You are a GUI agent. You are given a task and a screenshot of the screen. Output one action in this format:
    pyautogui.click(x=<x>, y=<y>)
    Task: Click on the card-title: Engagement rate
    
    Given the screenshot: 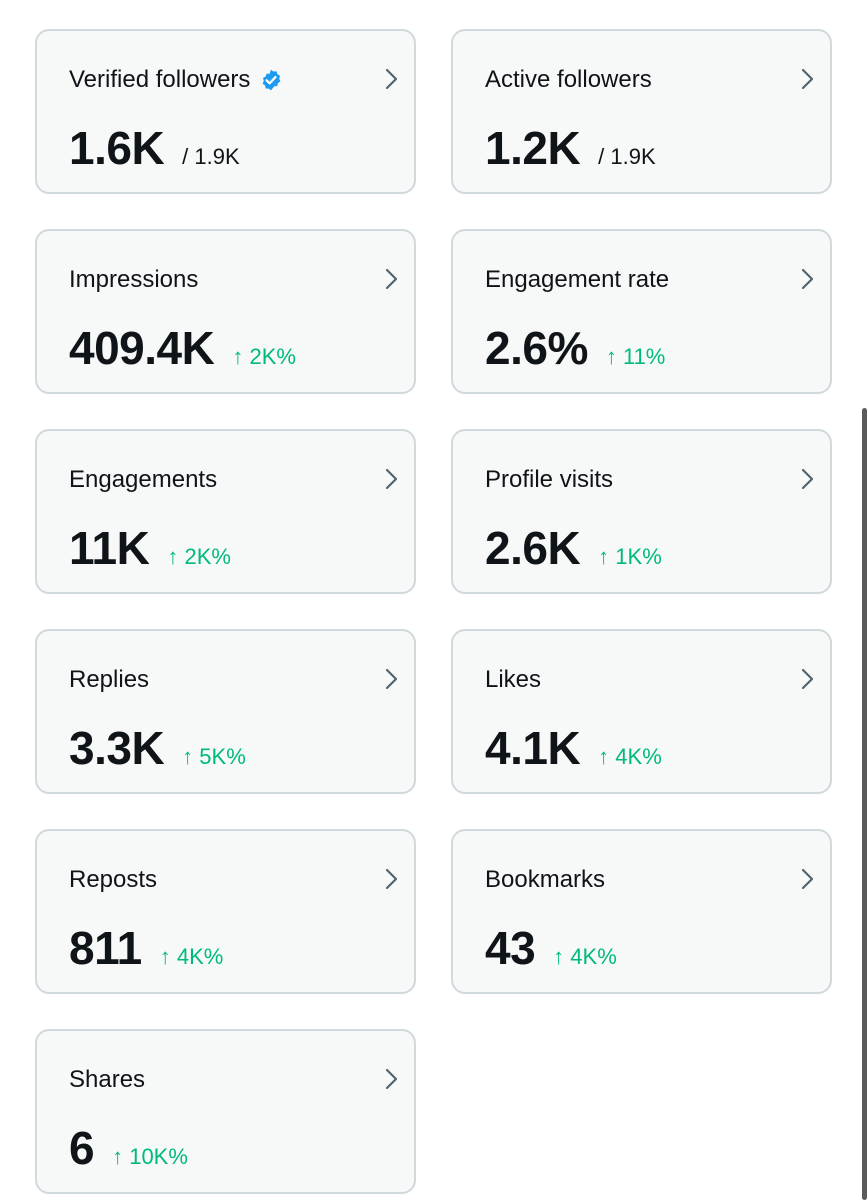 What is the action you would take?
    pyautogui.click(x=577, y=279)
    